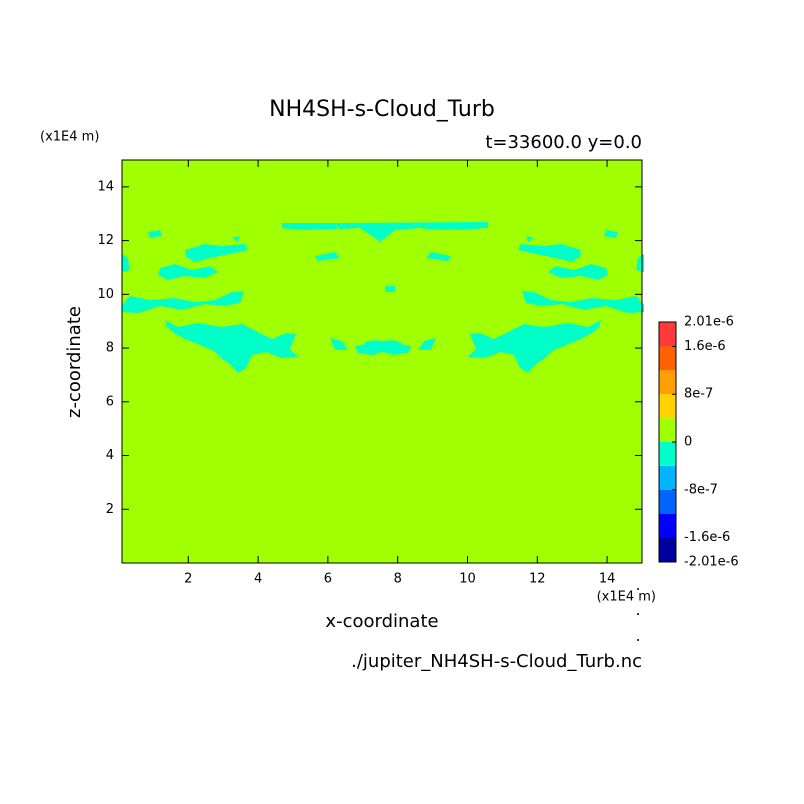 The width and height of the screenshot is (804, 804). I want to click on chart-subtitle: t=33600.0 y=0.0, so click(563, 142).